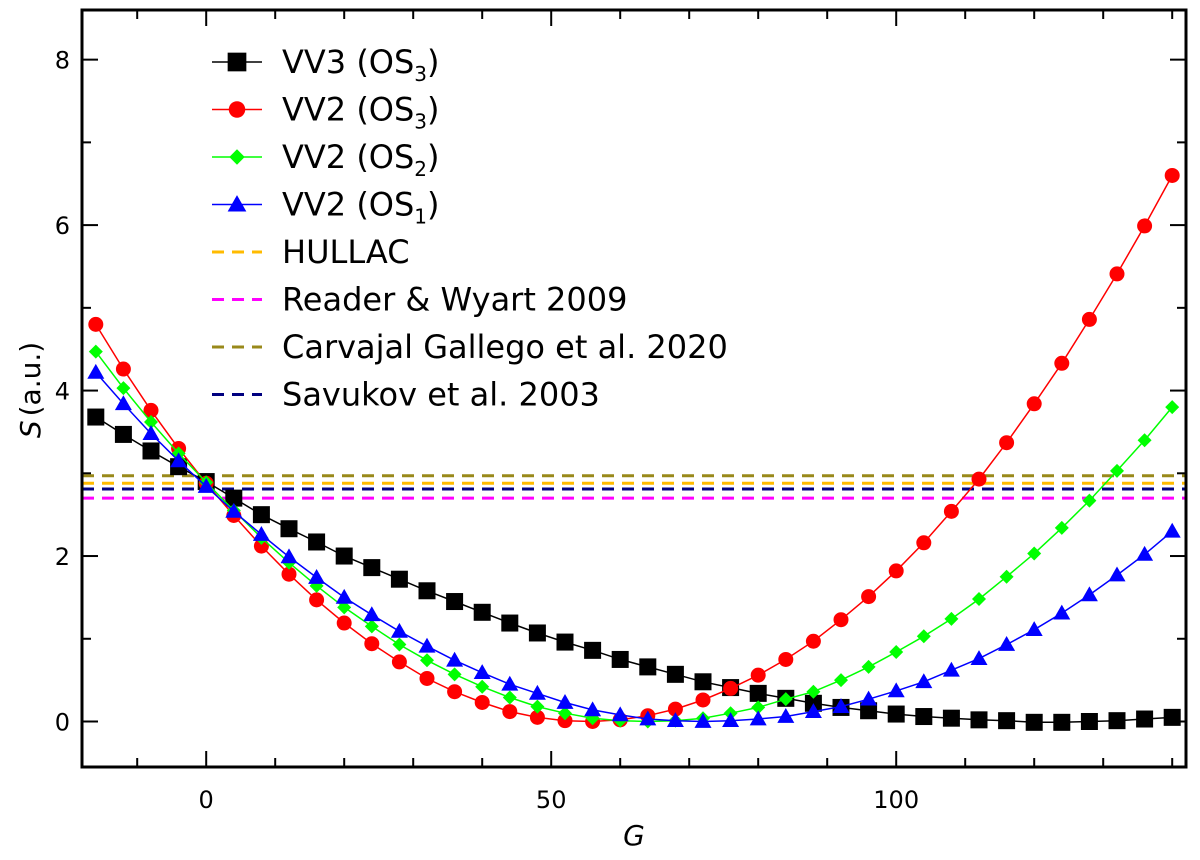  I want to click on x-tick-label: 50, so click(551, 800).